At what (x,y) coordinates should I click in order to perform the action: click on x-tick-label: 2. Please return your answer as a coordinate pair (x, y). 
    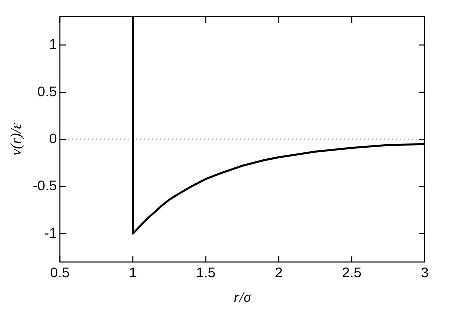
    Looking at the image, I should click on (279, 272).